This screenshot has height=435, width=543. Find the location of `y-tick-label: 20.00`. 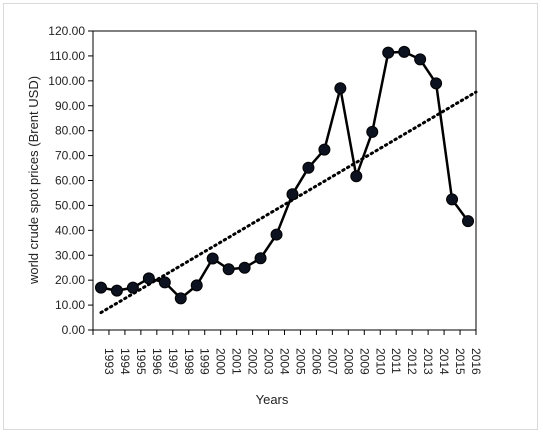

y-tick-label: 20.00 is located at coordinates (70, 280).